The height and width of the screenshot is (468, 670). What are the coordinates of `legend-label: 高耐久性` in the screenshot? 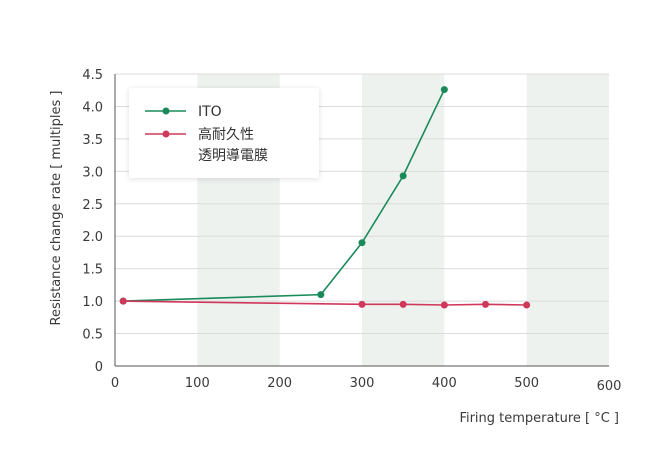 It's located at (226, 134).